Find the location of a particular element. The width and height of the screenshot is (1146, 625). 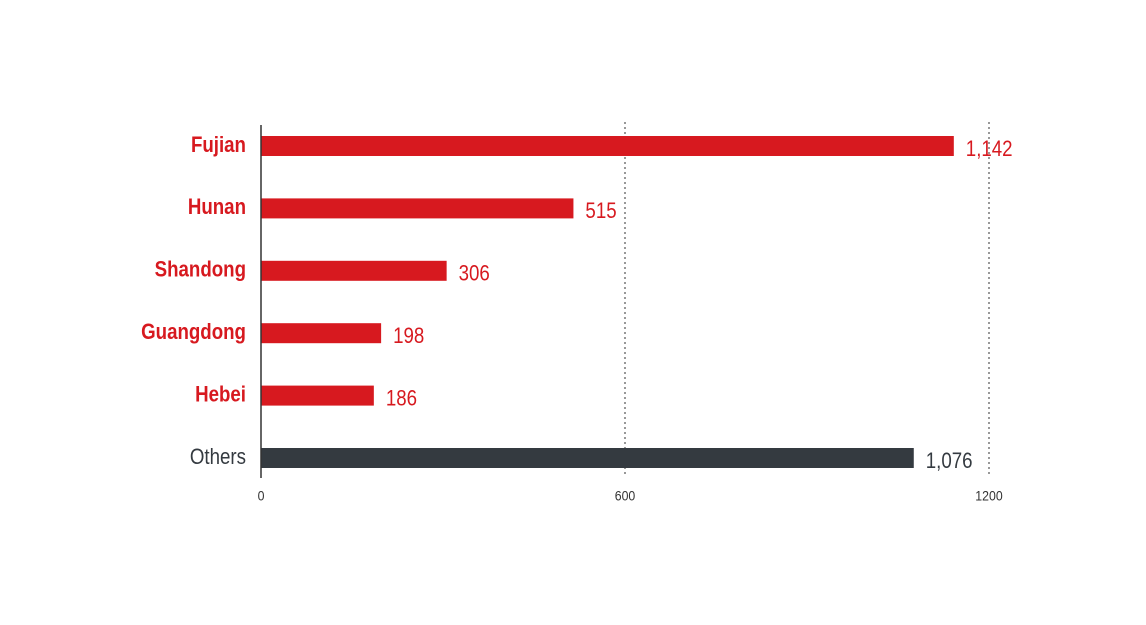

y-tick-label: Fujian is located at coordinates (218, 145).